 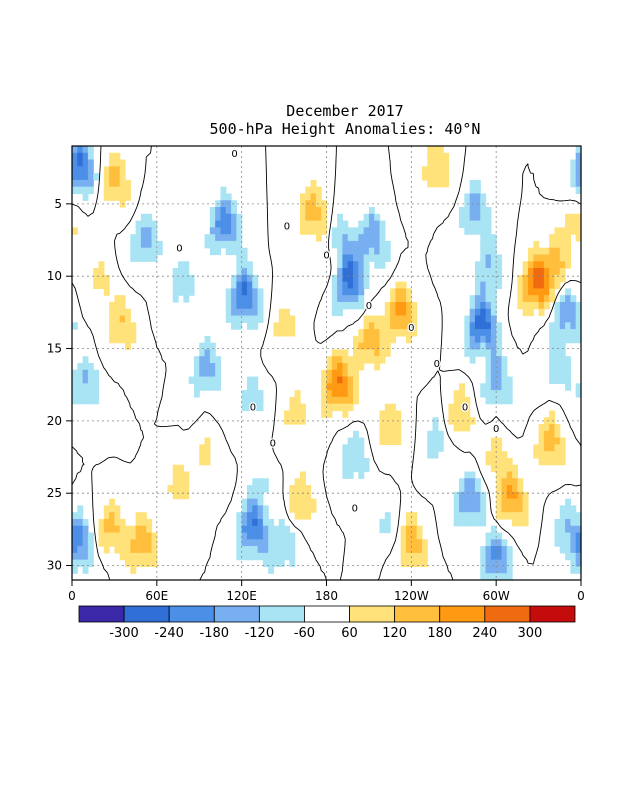 I want to click on colorbar-label: 240, so click(x=484, y=633).